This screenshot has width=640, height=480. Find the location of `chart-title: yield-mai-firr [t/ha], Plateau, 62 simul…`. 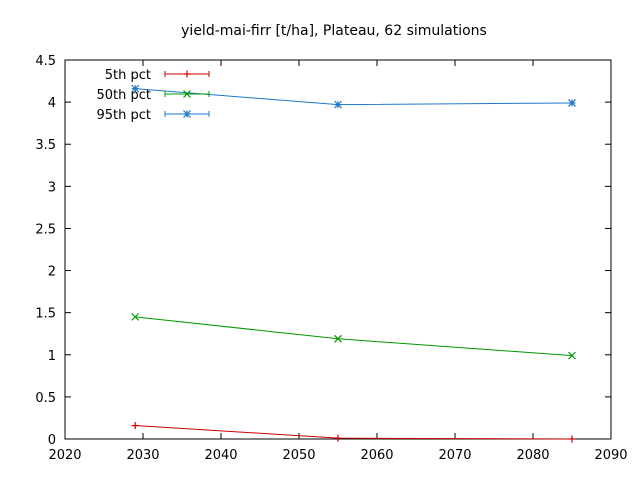

chart-title: yield-mai-firr [t/ha], Plateau, 62 simul… is located at coordinates (334, 31).